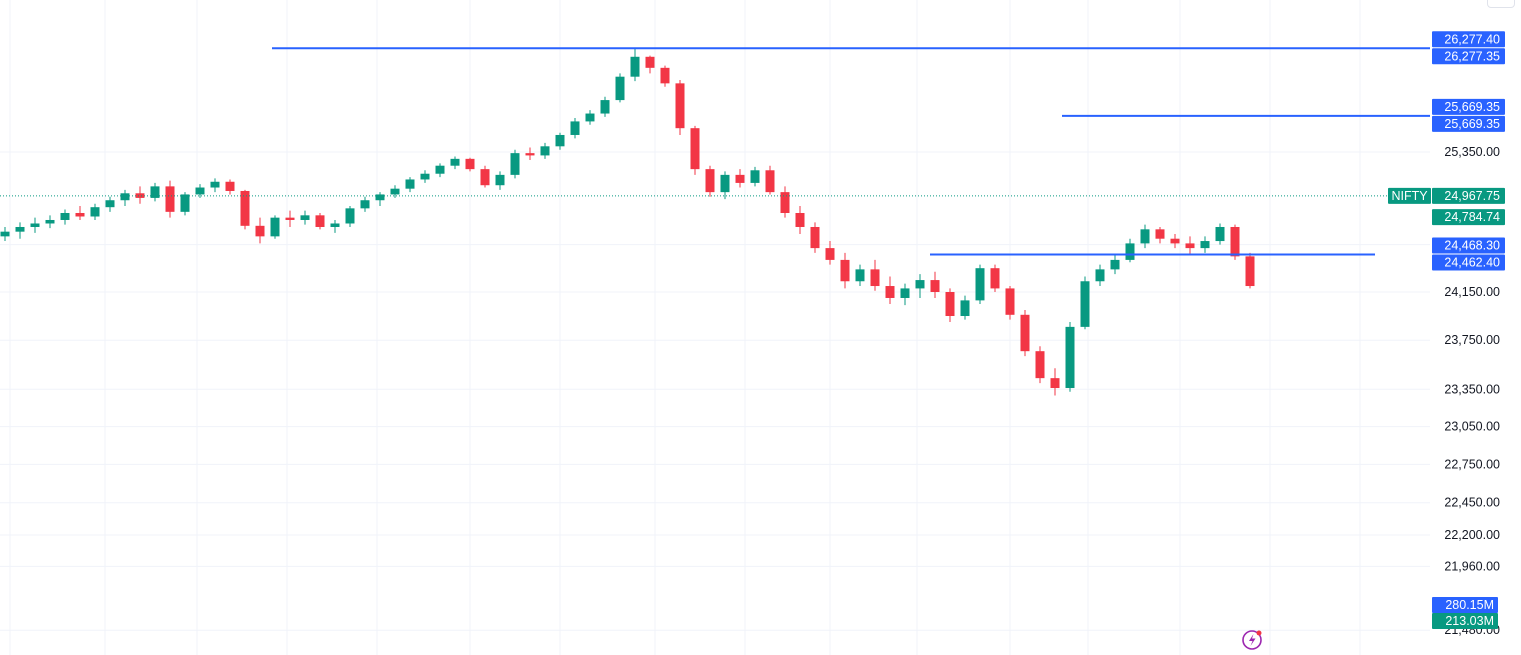 The image size is (1521, 655). Describe the element at coordinates (1472, 263) in the screenshot. I see `line-tag-label-2-1: 24,462.40` at that location.